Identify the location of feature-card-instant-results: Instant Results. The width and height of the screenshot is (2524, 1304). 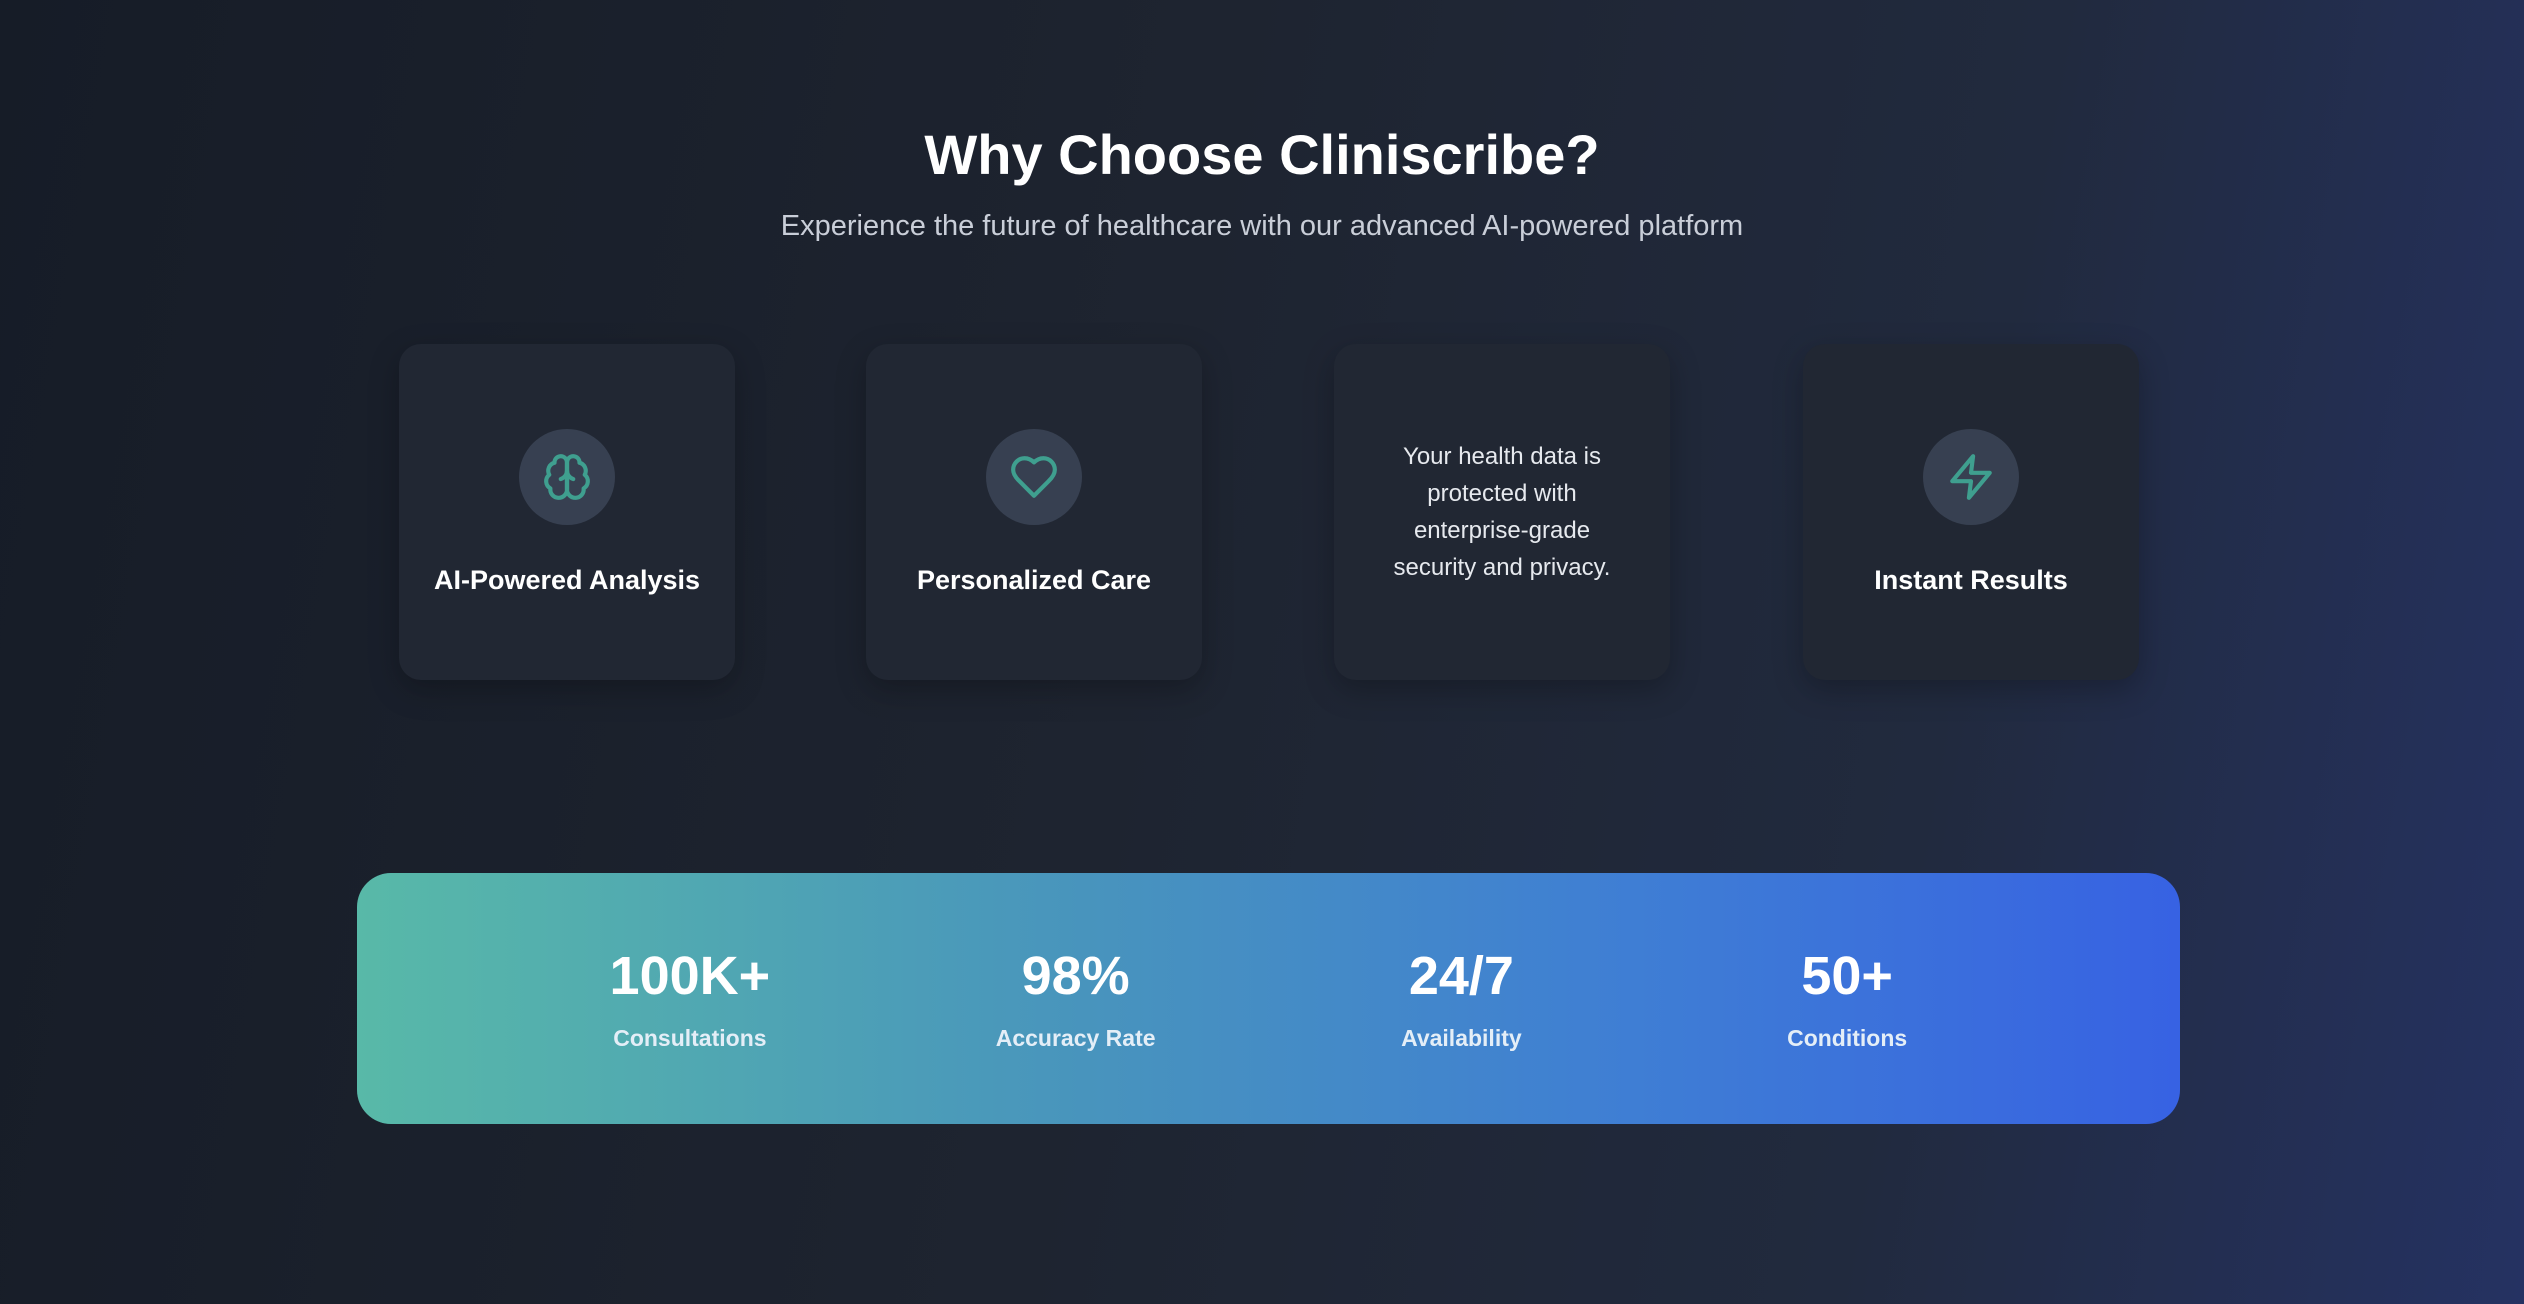
(1971, 512).